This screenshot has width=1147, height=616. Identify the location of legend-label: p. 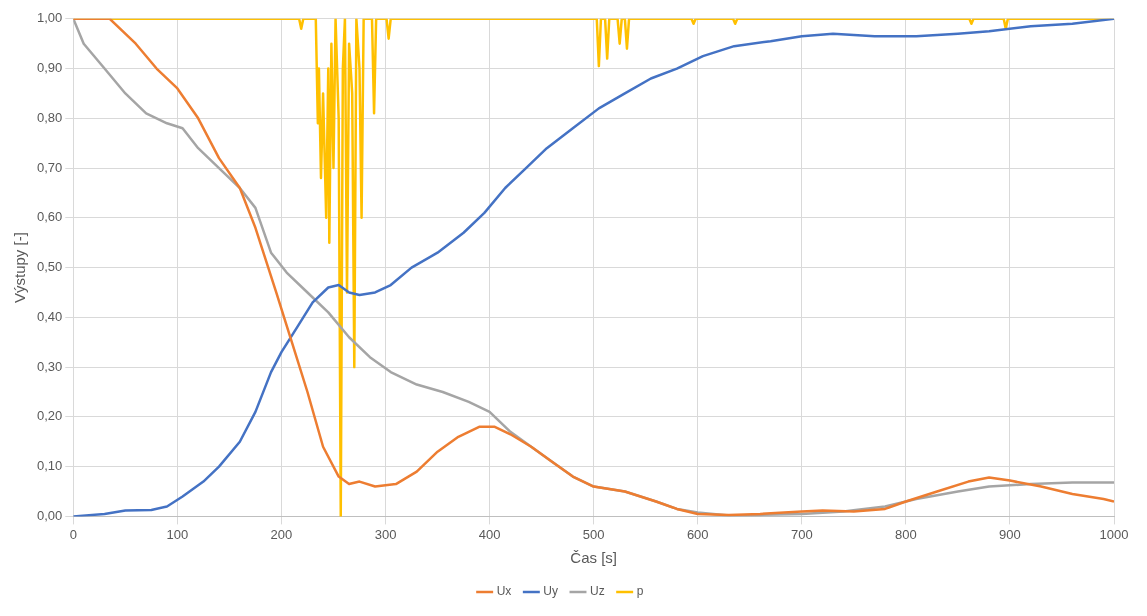
(640, 591).